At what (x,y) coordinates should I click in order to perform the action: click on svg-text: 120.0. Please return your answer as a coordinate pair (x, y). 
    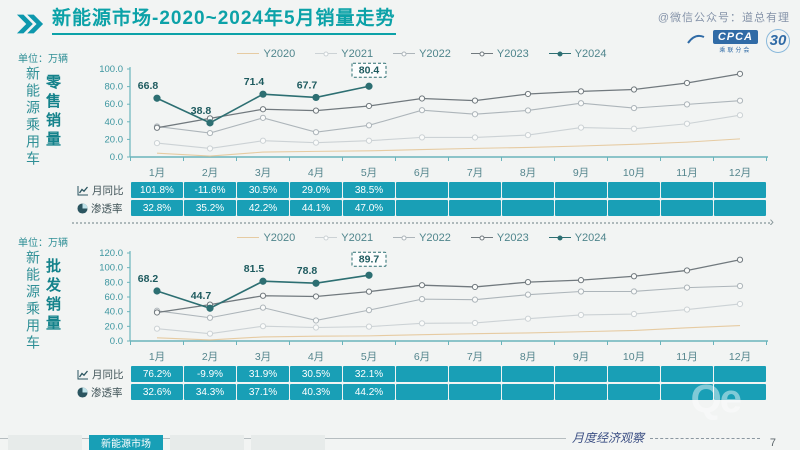
    Looking at the image, I should click on (111, 253).